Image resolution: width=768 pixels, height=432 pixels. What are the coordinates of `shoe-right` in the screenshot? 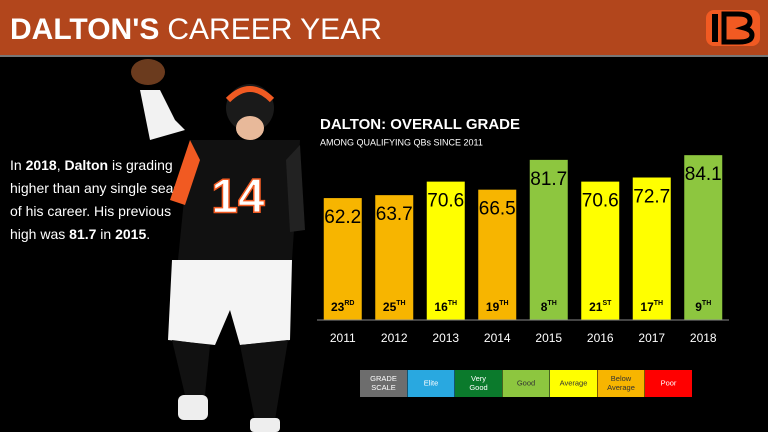 It's located at (265, 425).